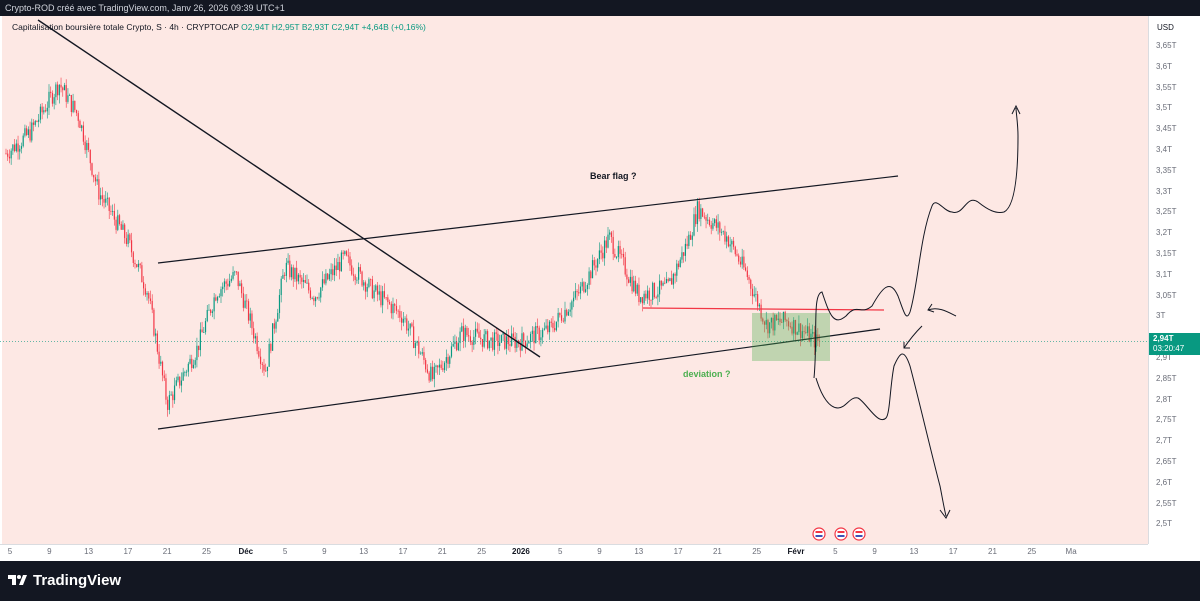 This screenshot has width=1200, height=601. What do you see at coordinates (403, 551) in the screenshot?
I see `time-label: 17` at bounding box center [403, 551].